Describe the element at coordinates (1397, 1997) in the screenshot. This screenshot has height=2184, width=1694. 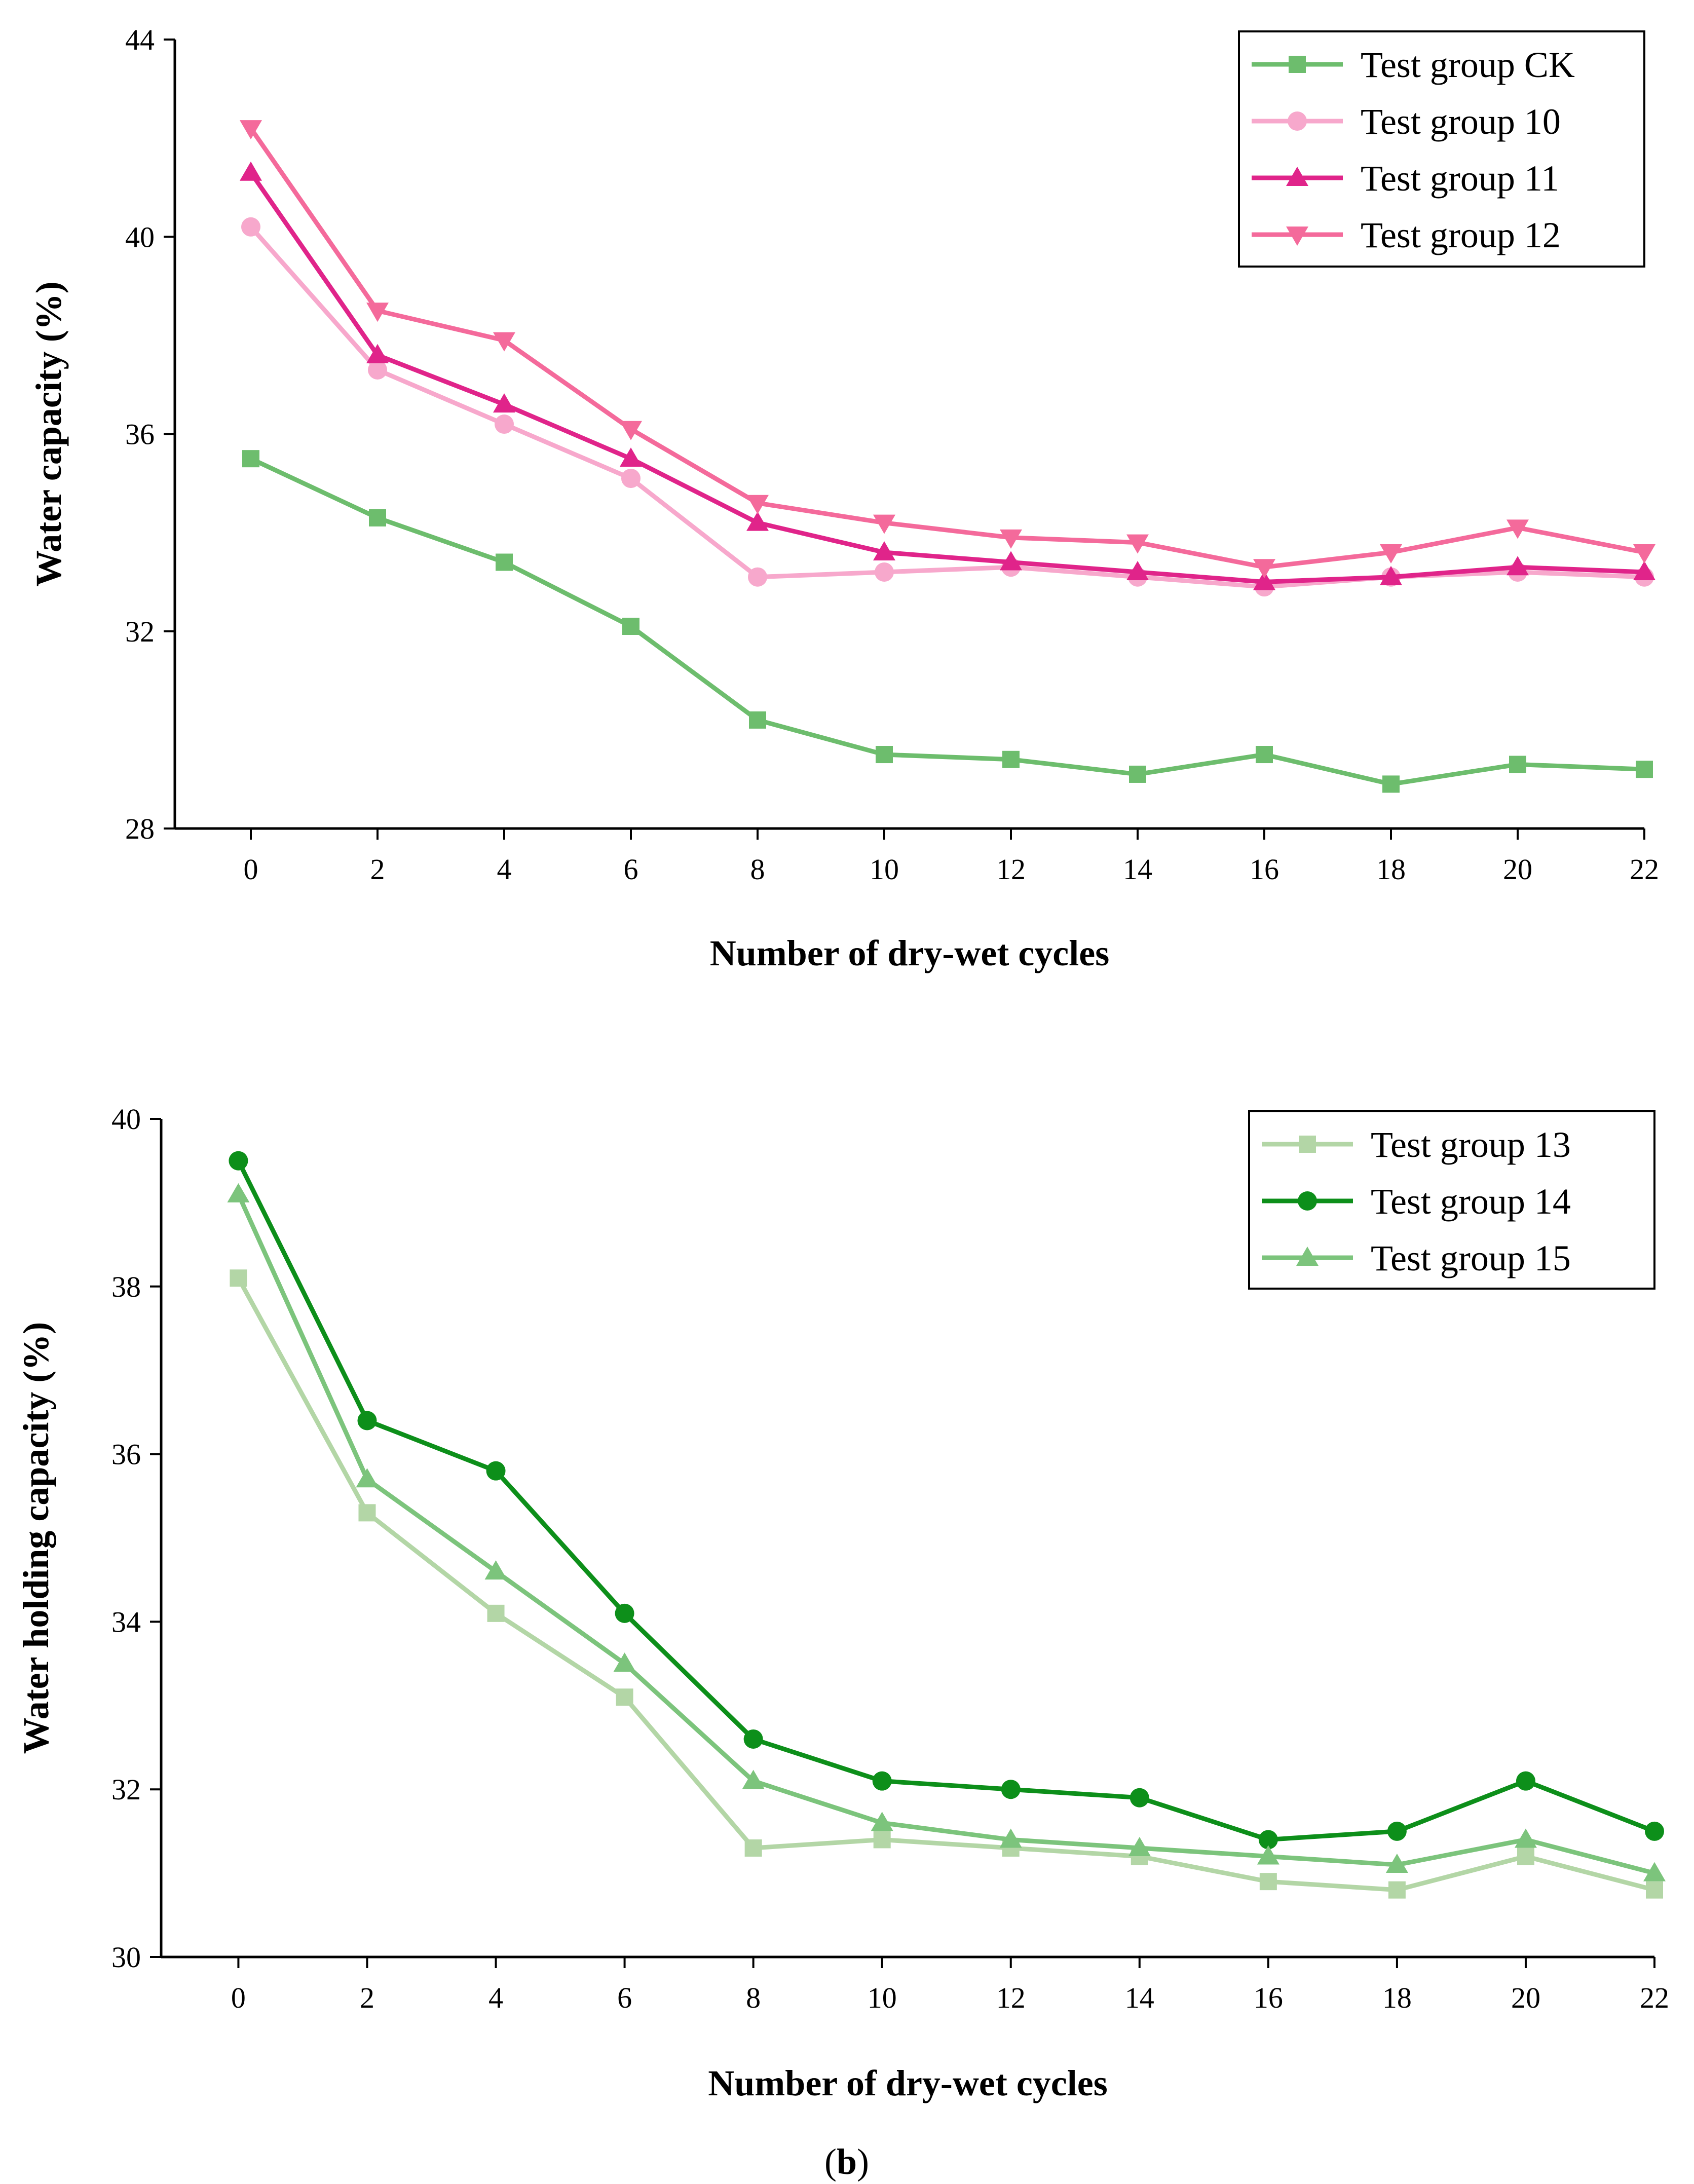
I see `x-tick-label: 18` at that location.